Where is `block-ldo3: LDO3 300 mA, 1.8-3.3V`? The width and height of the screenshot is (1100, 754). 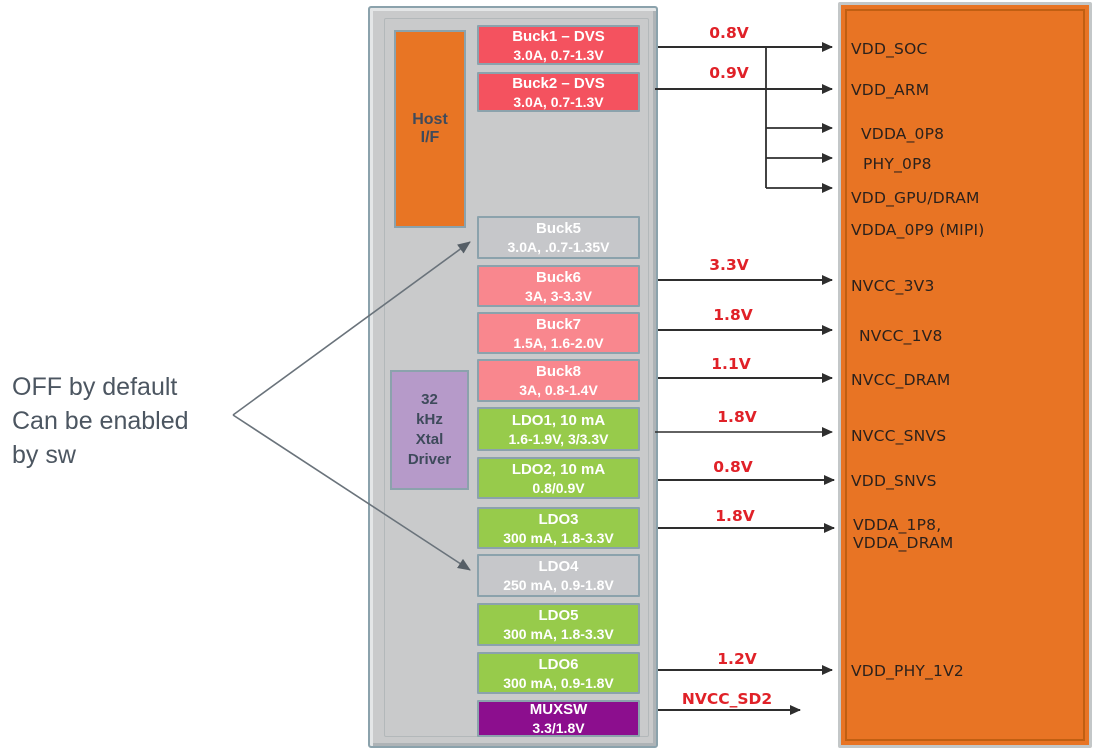
block-ldo3: LDO3 300 mA, 1.8-3.3V is located at coordinates (558, 528).